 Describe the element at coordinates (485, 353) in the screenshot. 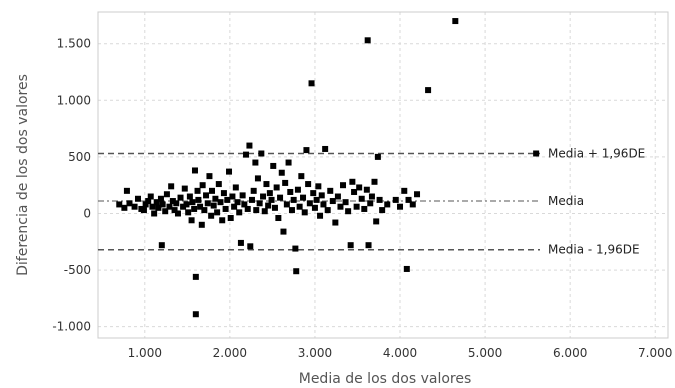

I see `x-tick-label: 5.000` at that location.